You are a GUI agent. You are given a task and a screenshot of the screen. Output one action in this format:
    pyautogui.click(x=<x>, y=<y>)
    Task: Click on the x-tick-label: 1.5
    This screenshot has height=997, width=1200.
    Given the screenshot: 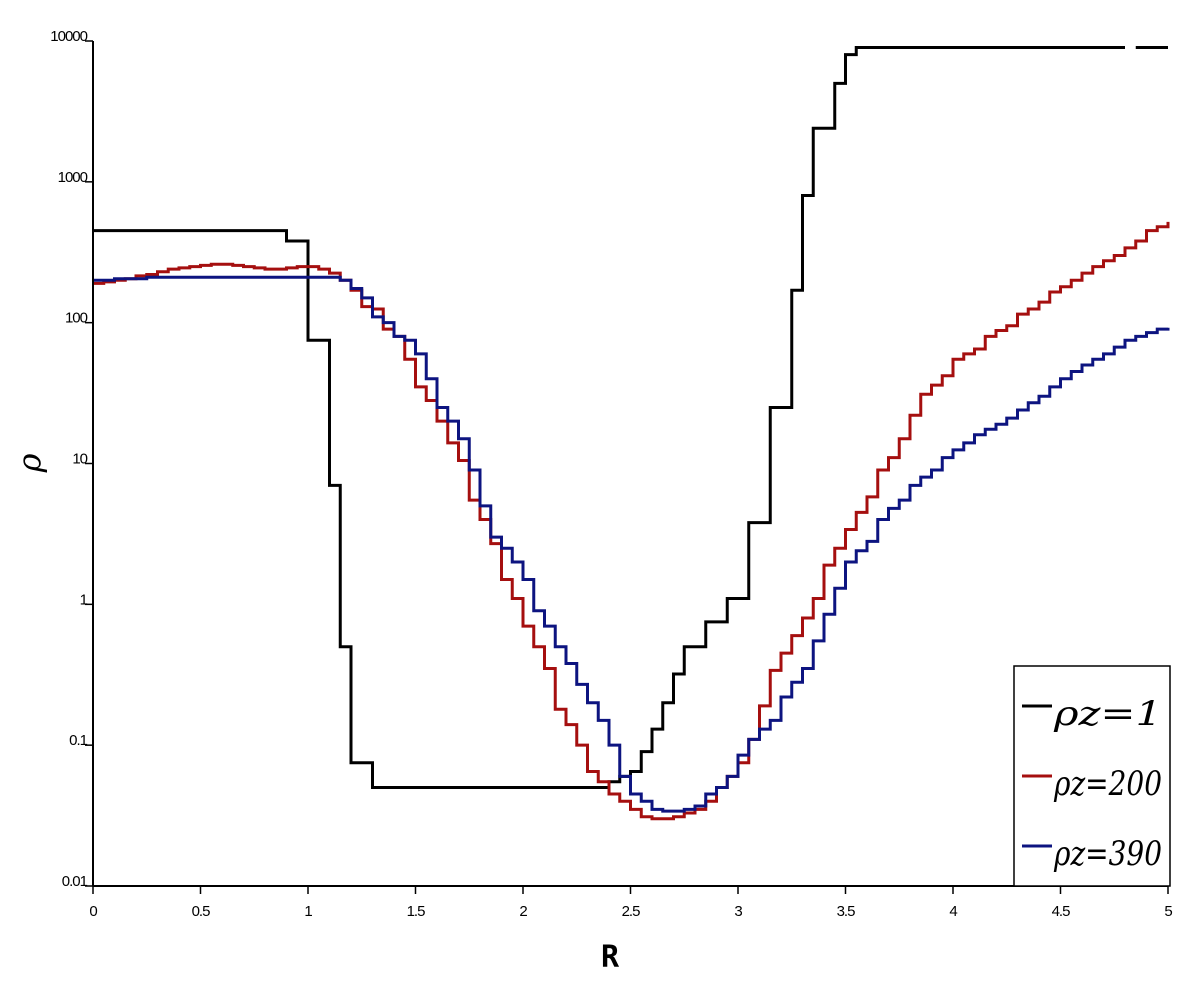 What is the action you would take?
    pyautogui.click(x=416, y=911)
    